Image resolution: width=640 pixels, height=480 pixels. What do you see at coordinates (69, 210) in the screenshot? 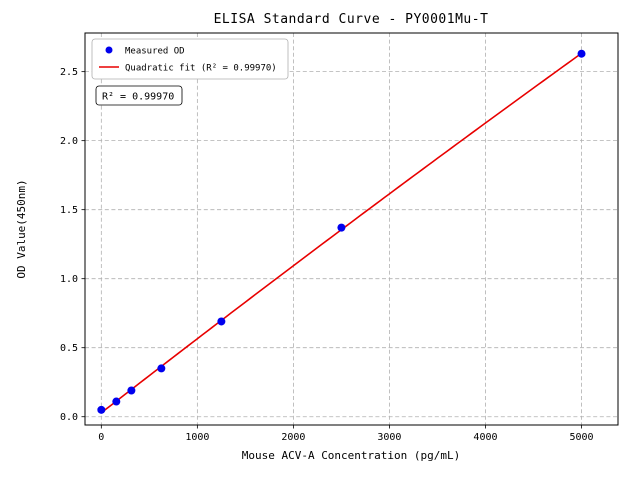
I see `y-tick-label: 1.5` at bounding box center [69, 210].